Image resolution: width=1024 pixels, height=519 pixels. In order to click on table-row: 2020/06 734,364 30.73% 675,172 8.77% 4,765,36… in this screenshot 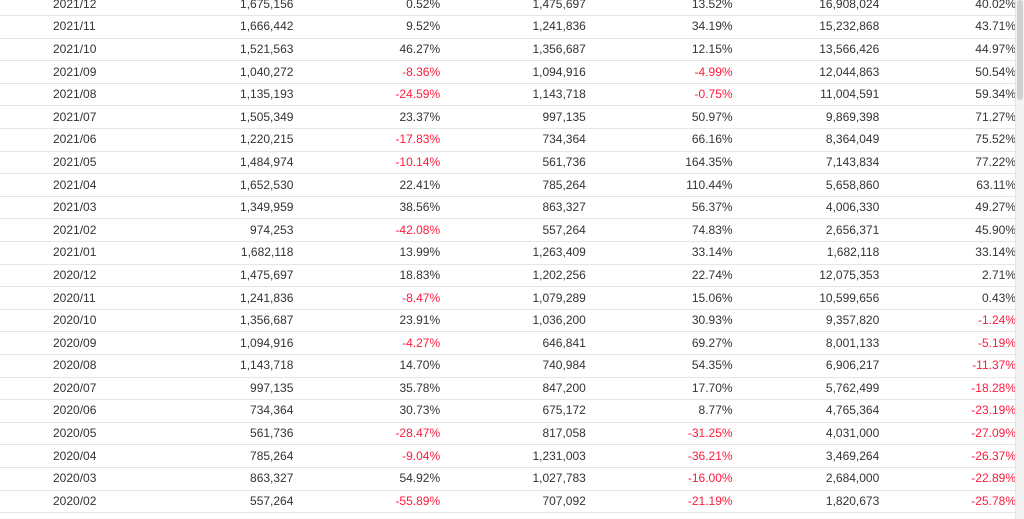, I will do `click(508, 411)`.